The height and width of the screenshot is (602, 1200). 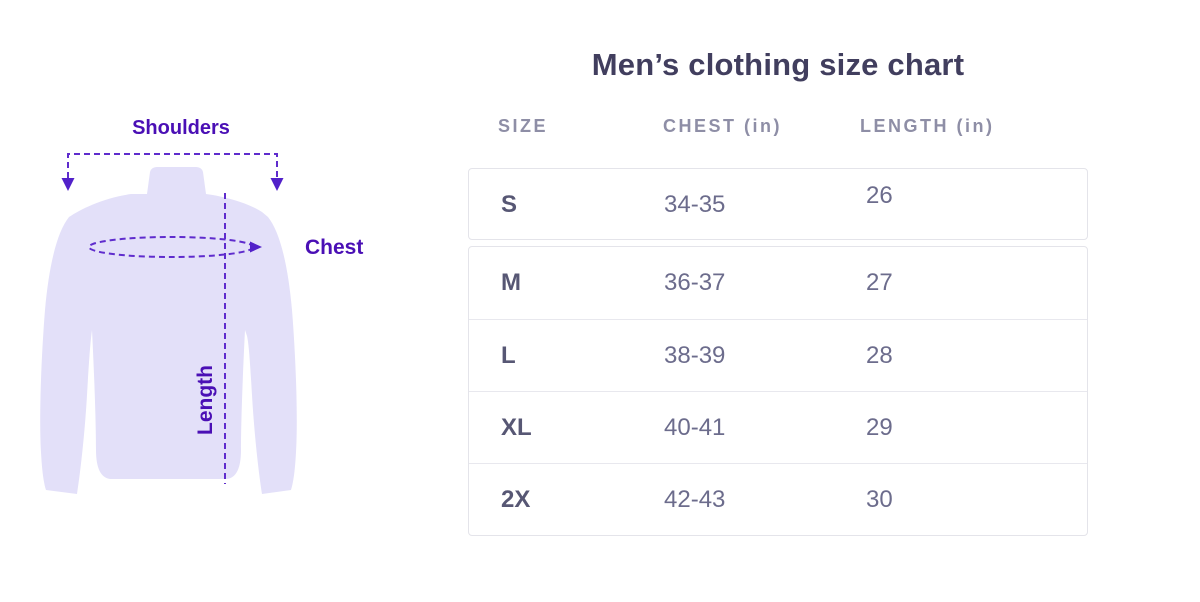 What do you see at coordinates (722, 126) in the screenshot?
I see `column-header-chest: CHEST (in)` at bounding box center [722, 126].